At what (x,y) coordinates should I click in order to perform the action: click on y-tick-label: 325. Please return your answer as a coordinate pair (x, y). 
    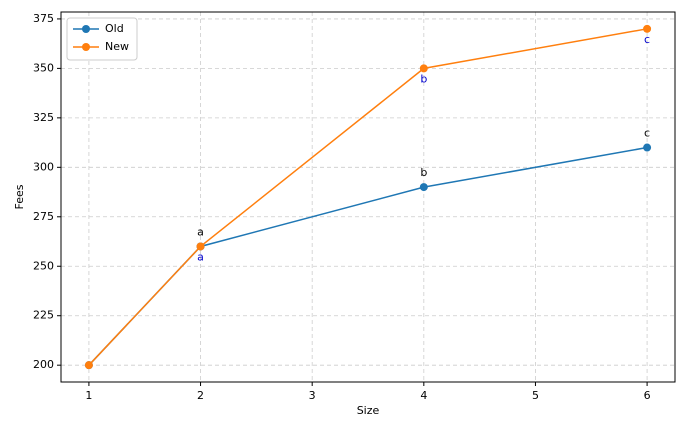
    Looking at the image, I should click on (43, 117).